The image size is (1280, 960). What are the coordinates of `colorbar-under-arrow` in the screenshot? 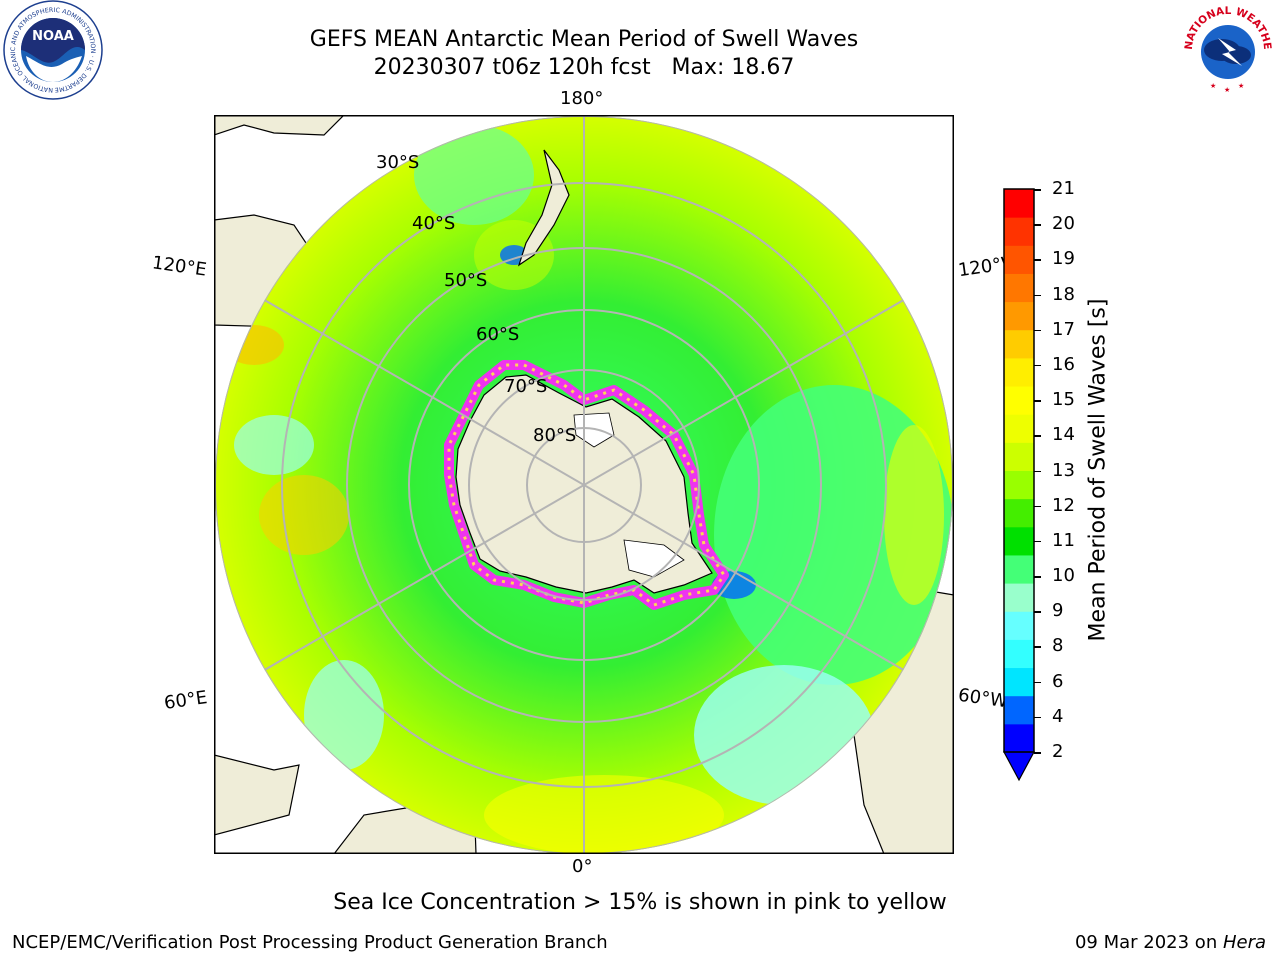 It's located at (1019, 766).